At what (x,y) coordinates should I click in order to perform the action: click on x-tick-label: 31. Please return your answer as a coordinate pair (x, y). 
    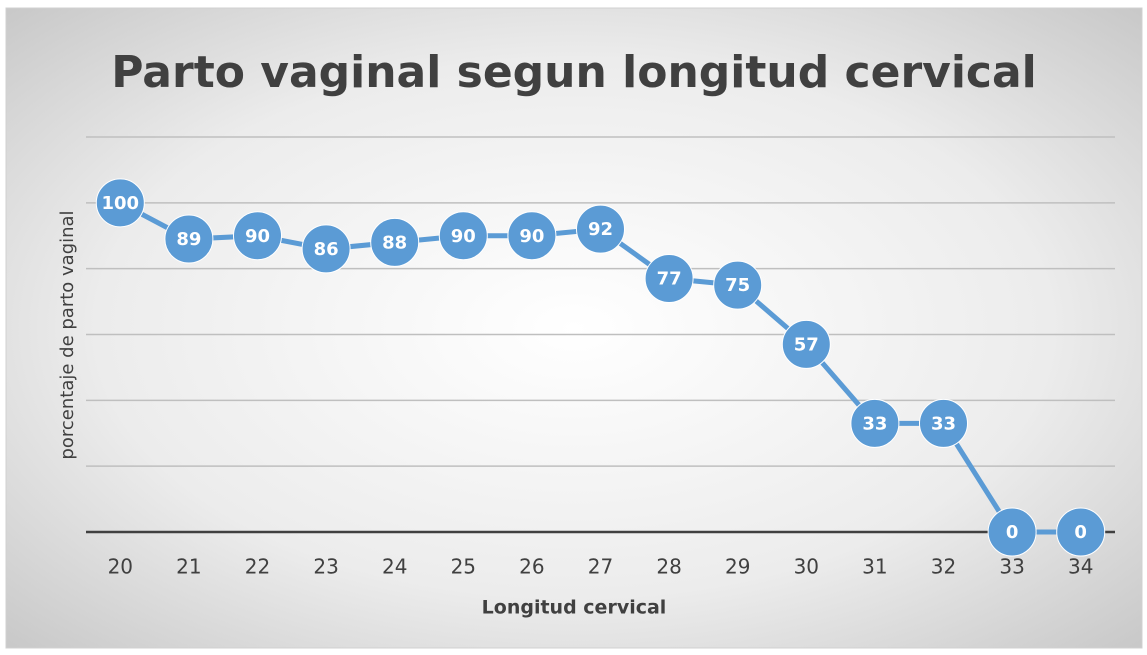
    Looking at the image, I should click on (874, 567).